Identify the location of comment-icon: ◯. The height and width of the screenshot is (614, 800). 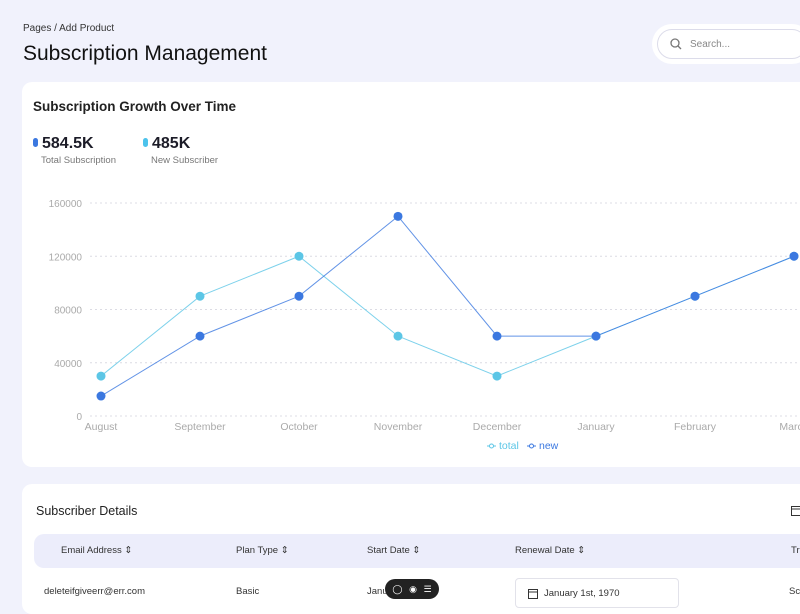
(397, 589).